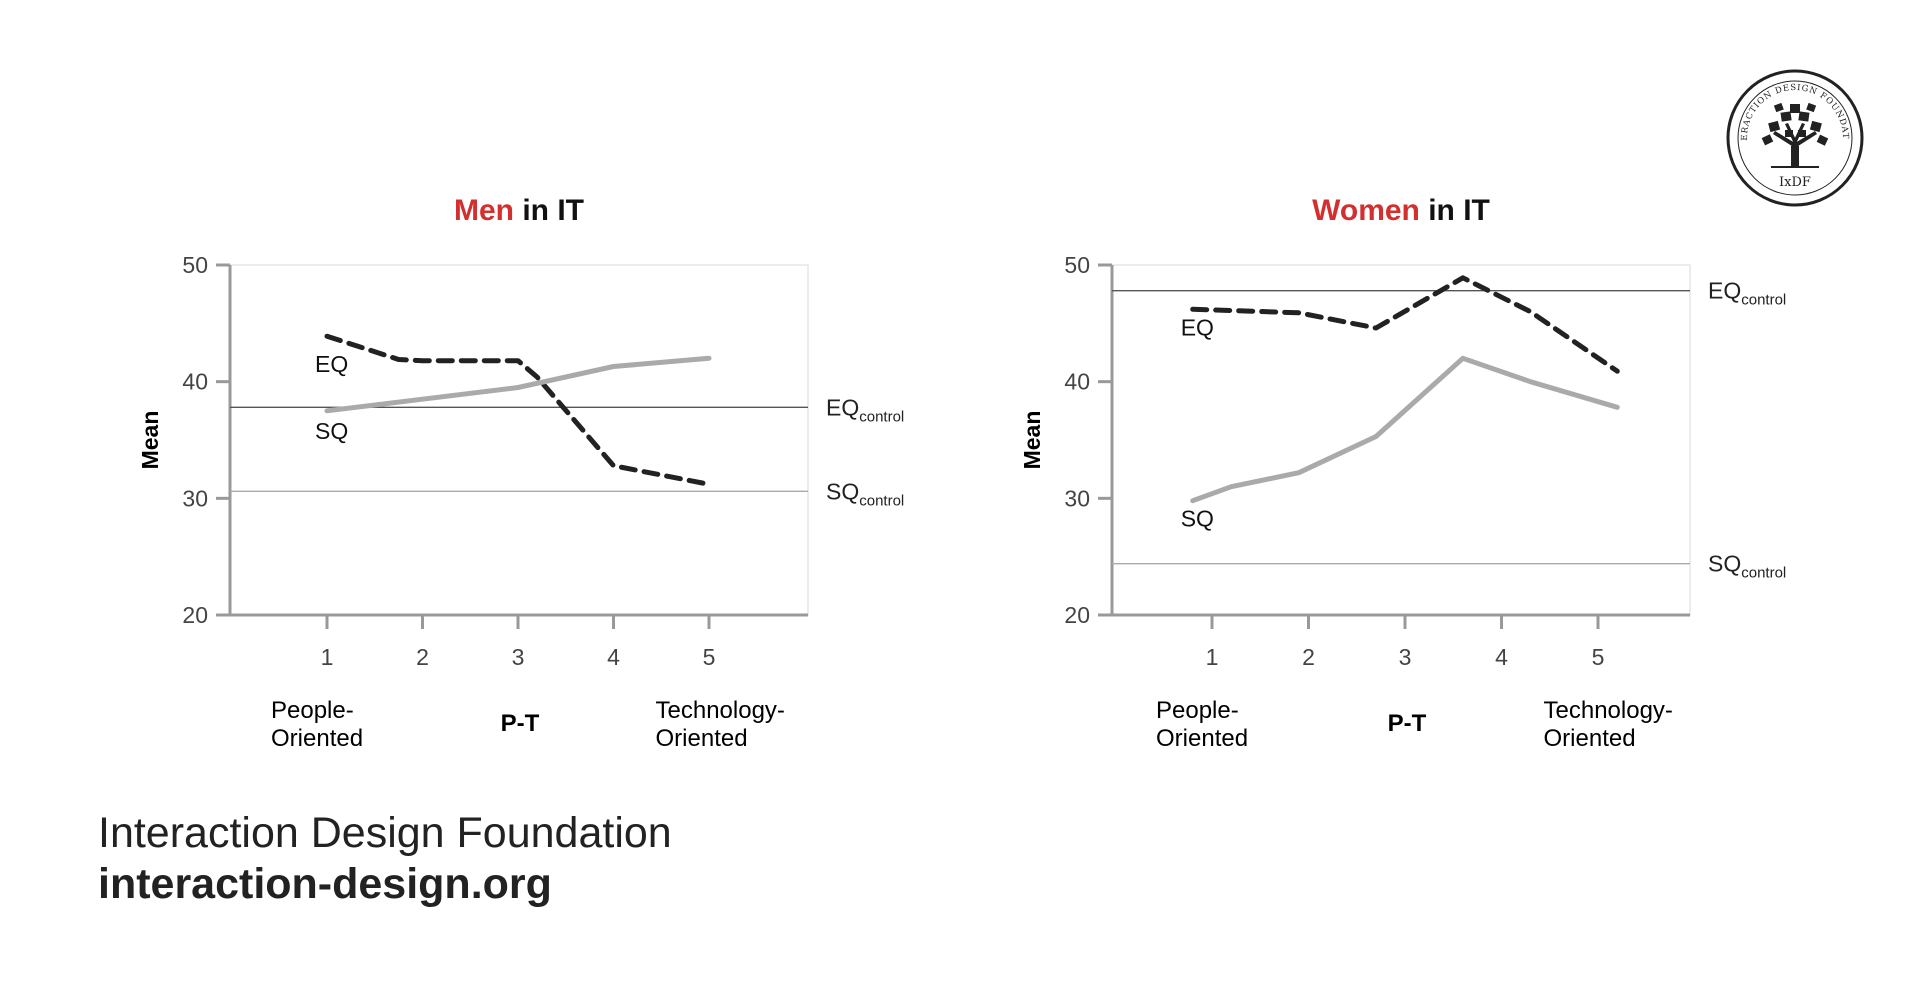 The image size is (1920, 1000). What do you see at coordinates (484, 210) in the screenshot?
I see `chart-title-highlight: Men` at bounding box center [484, 210].